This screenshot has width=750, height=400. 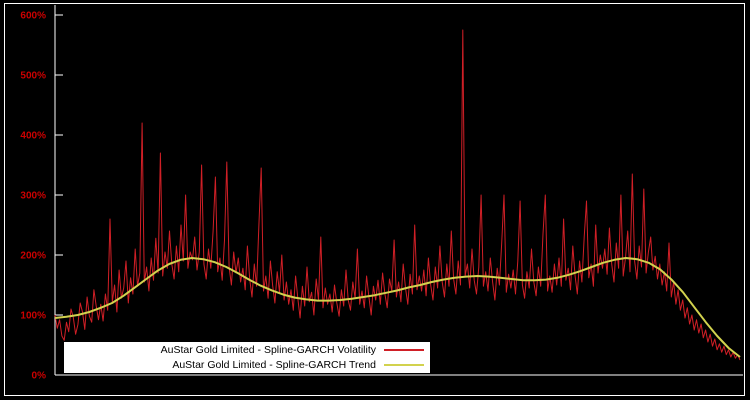 I want to click on y-tick-label: 300%, so click(x=33, y=196).